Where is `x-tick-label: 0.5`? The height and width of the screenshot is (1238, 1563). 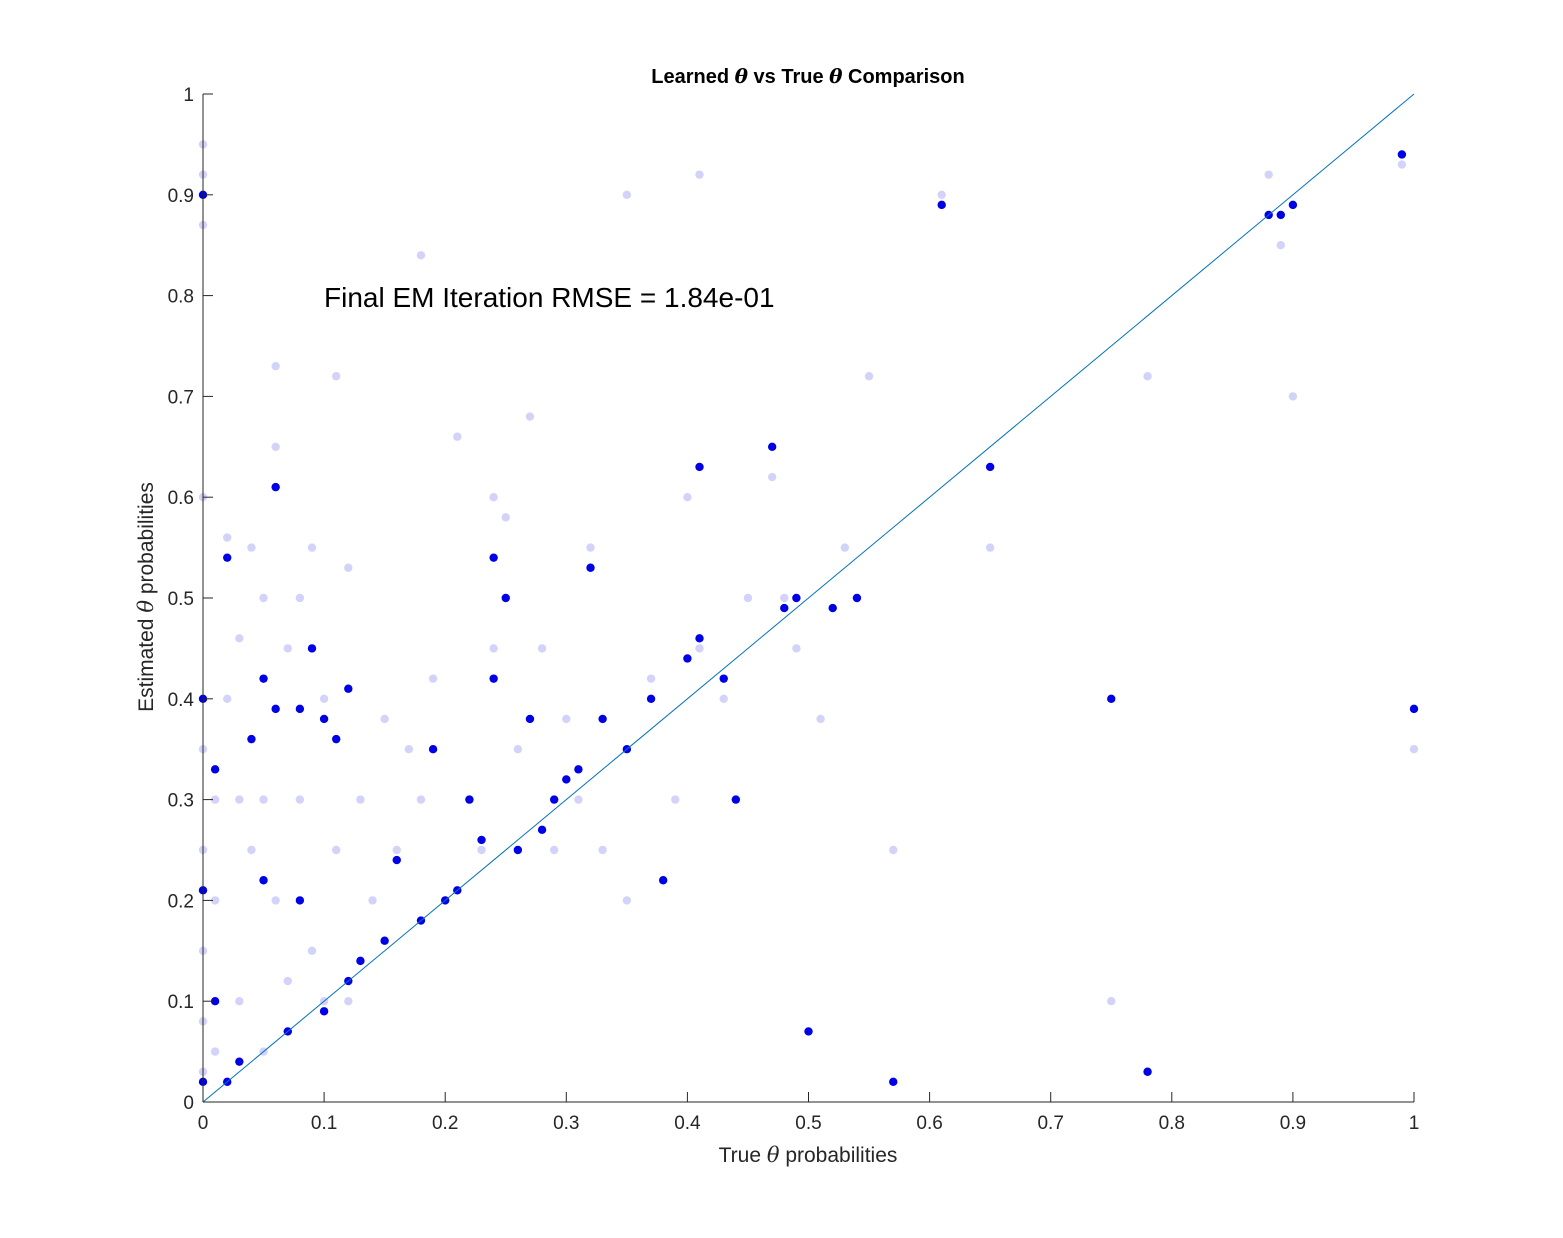 x-tick-label: 0.5 is located at coordinates (808, 1123).